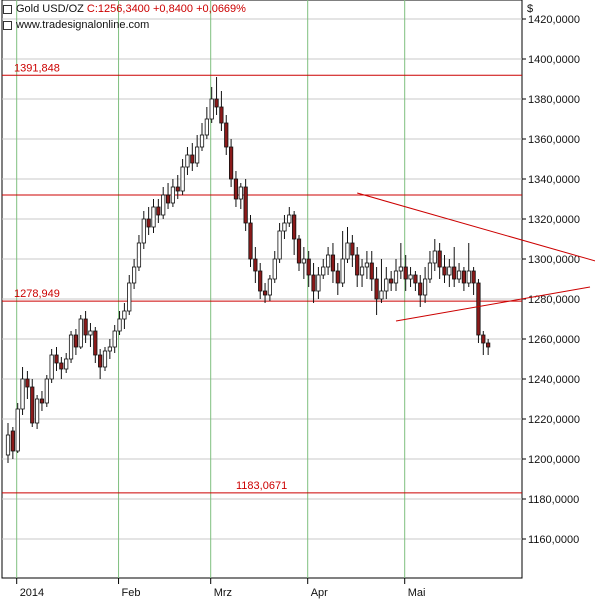 Image resolution: width=595 pixels, height=600 pixels. What do you see at coordinates (7, 9) in the screenshot?
I see `legend-box-icon` at bounding box center [7, 9].